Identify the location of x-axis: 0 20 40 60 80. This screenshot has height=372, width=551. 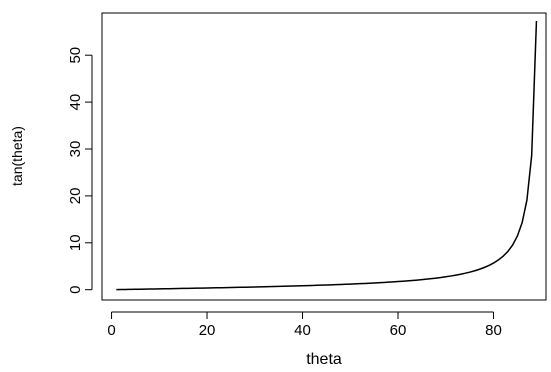
(304, 325).